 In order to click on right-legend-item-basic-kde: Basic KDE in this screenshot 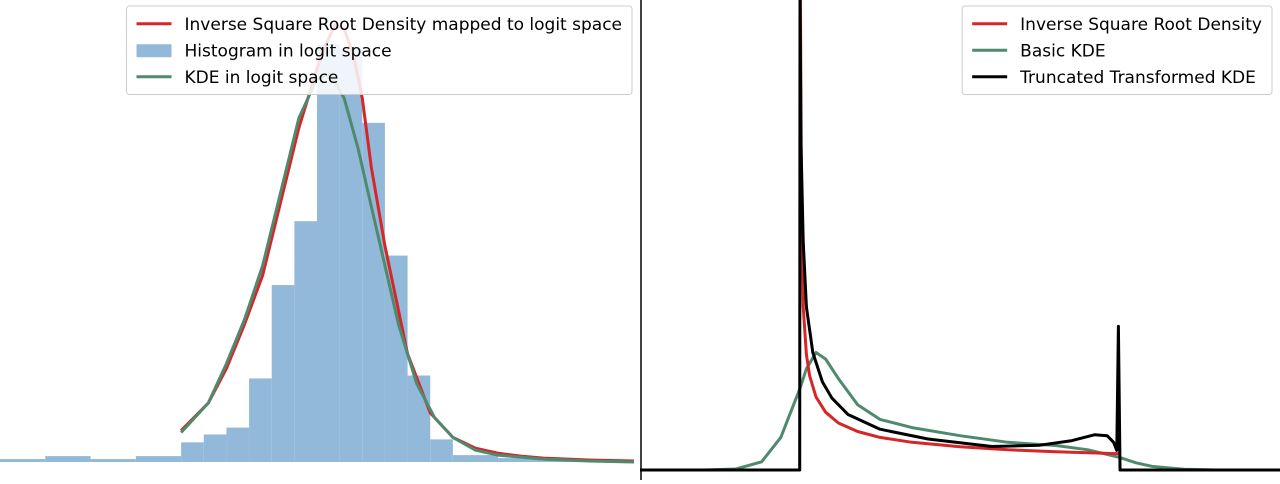, I will do `click(1039, 51)`.